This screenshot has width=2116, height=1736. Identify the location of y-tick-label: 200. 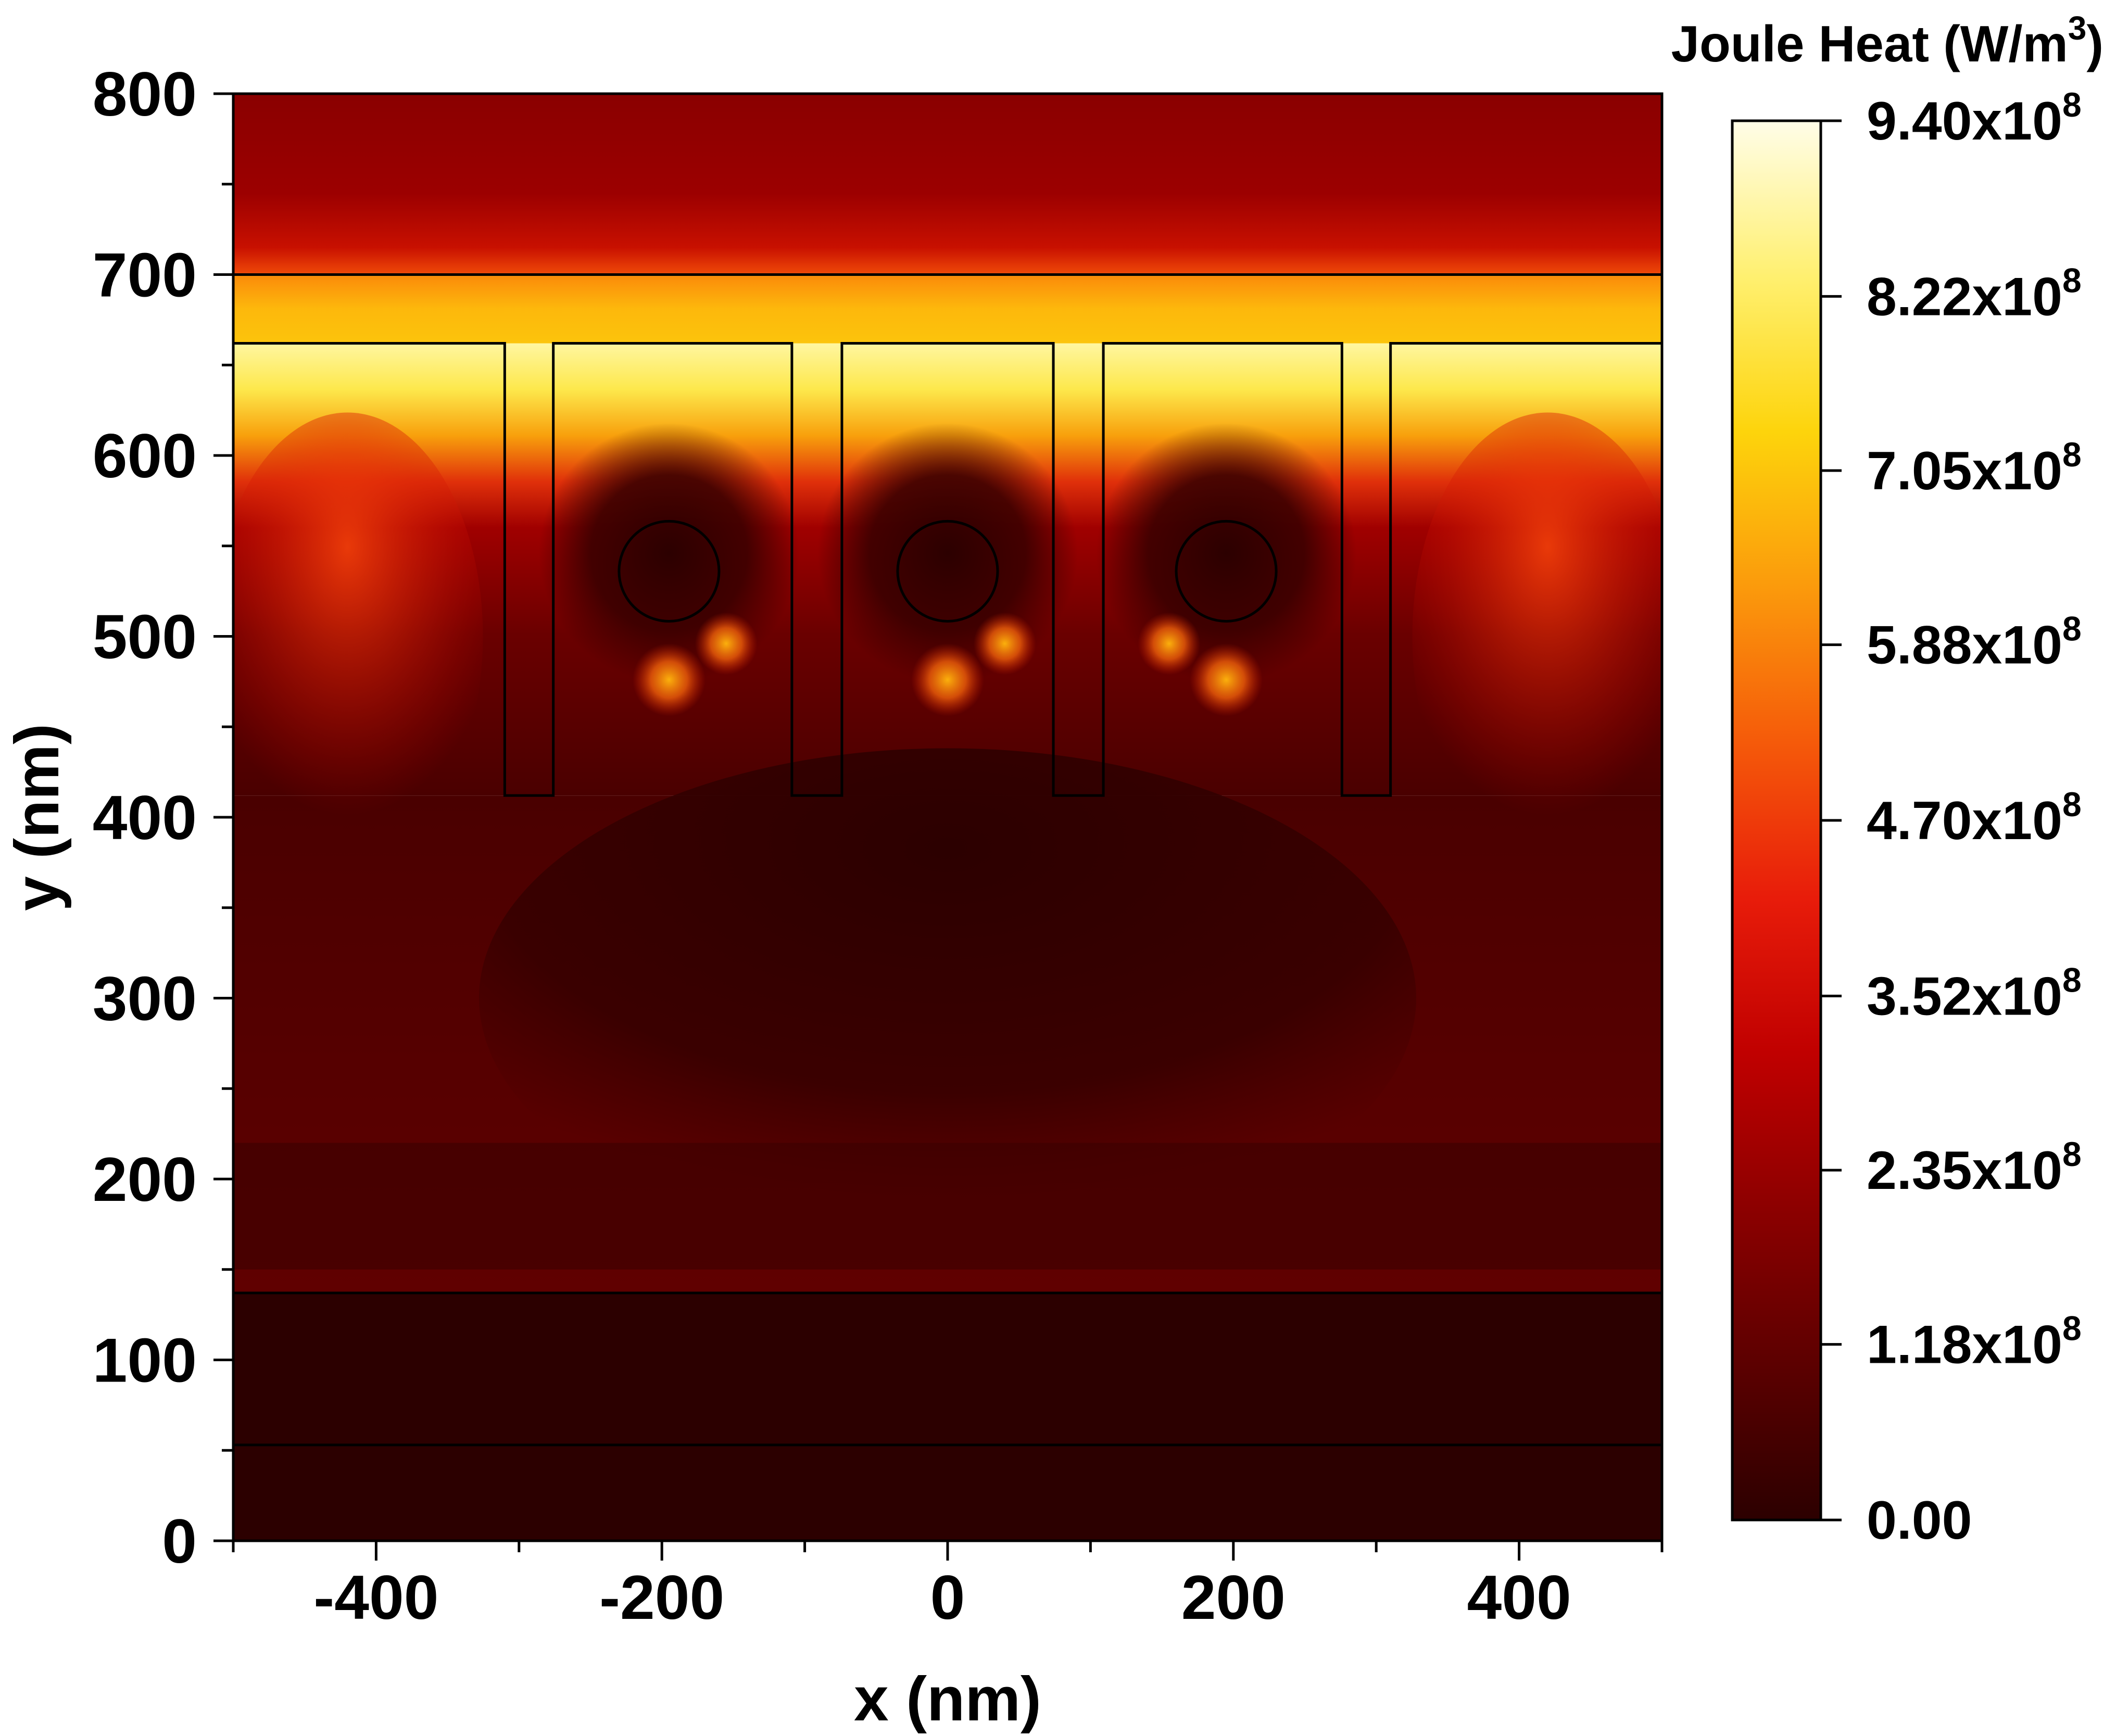
(145, 1179).